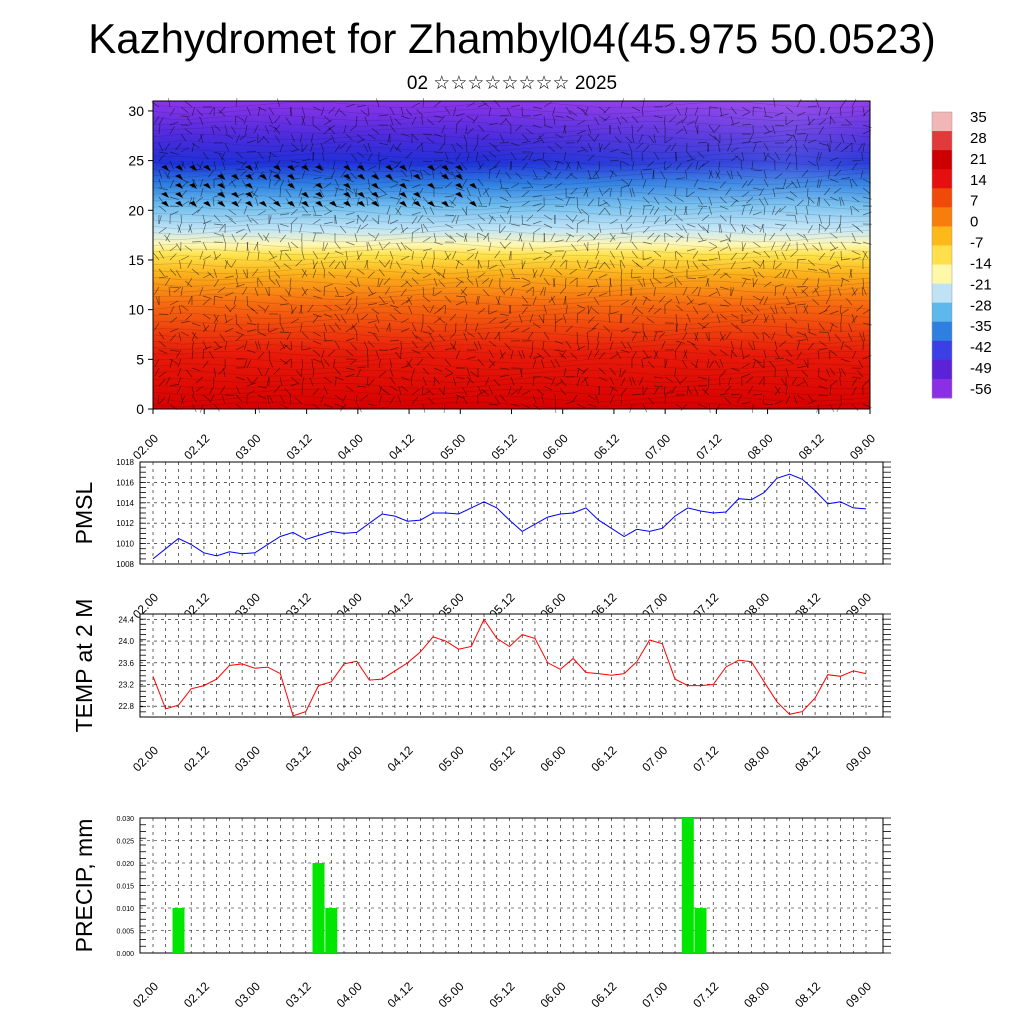  I want to click on colorbar-swatch, so click(942, 388).